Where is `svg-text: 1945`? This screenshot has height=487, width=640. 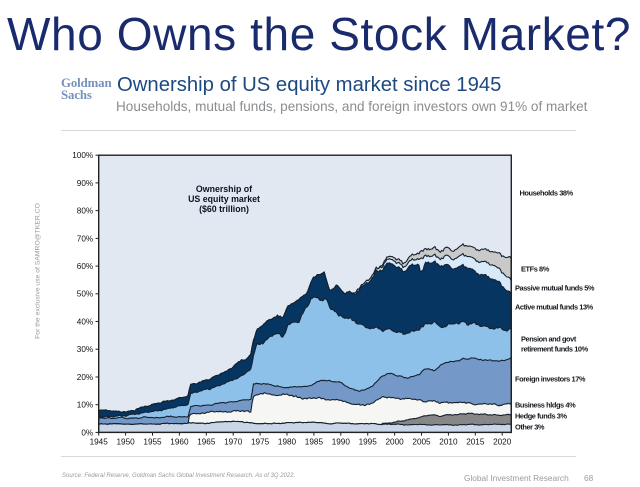
svg-text: 1945 is located at coordinates (99, 442).